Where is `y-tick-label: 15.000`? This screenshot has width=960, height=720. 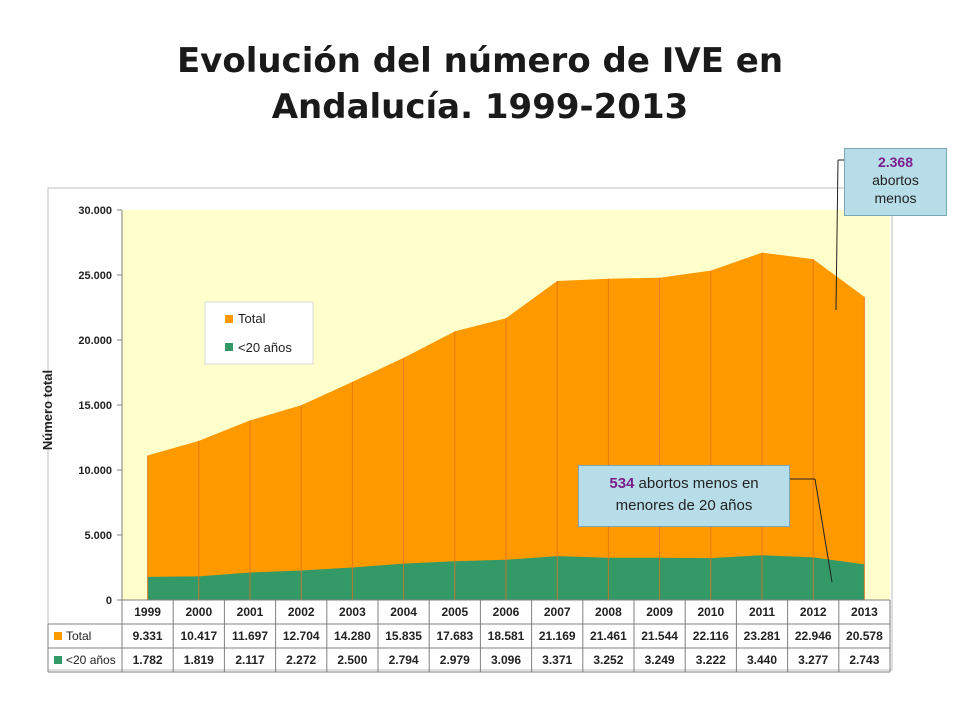
y-tick-label: 15.000 is located at coordinates (95, 406).